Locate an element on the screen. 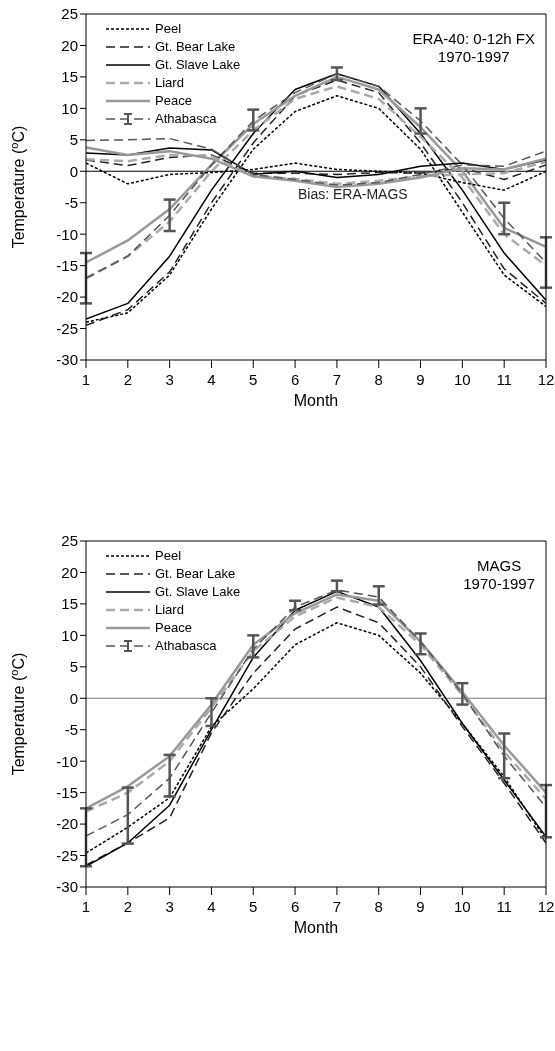  annotation: Bias: ERA-MAGS is located at coordinates (353, 194).